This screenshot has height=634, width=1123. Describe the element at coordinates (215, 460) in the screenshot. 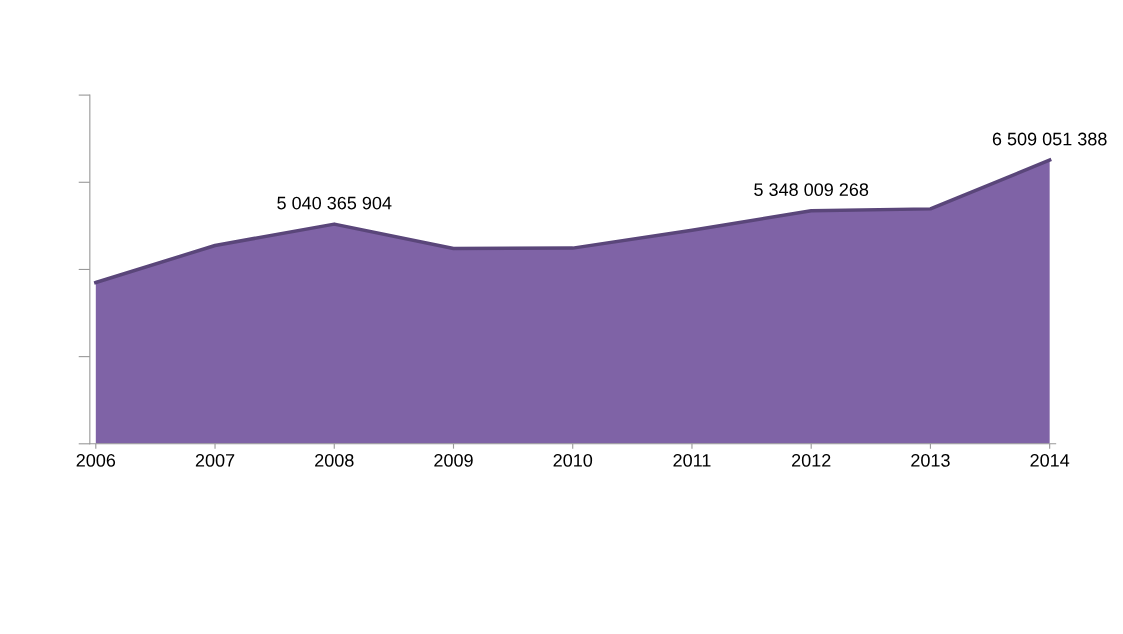

I see `x-tick-label: 2007` at that location.